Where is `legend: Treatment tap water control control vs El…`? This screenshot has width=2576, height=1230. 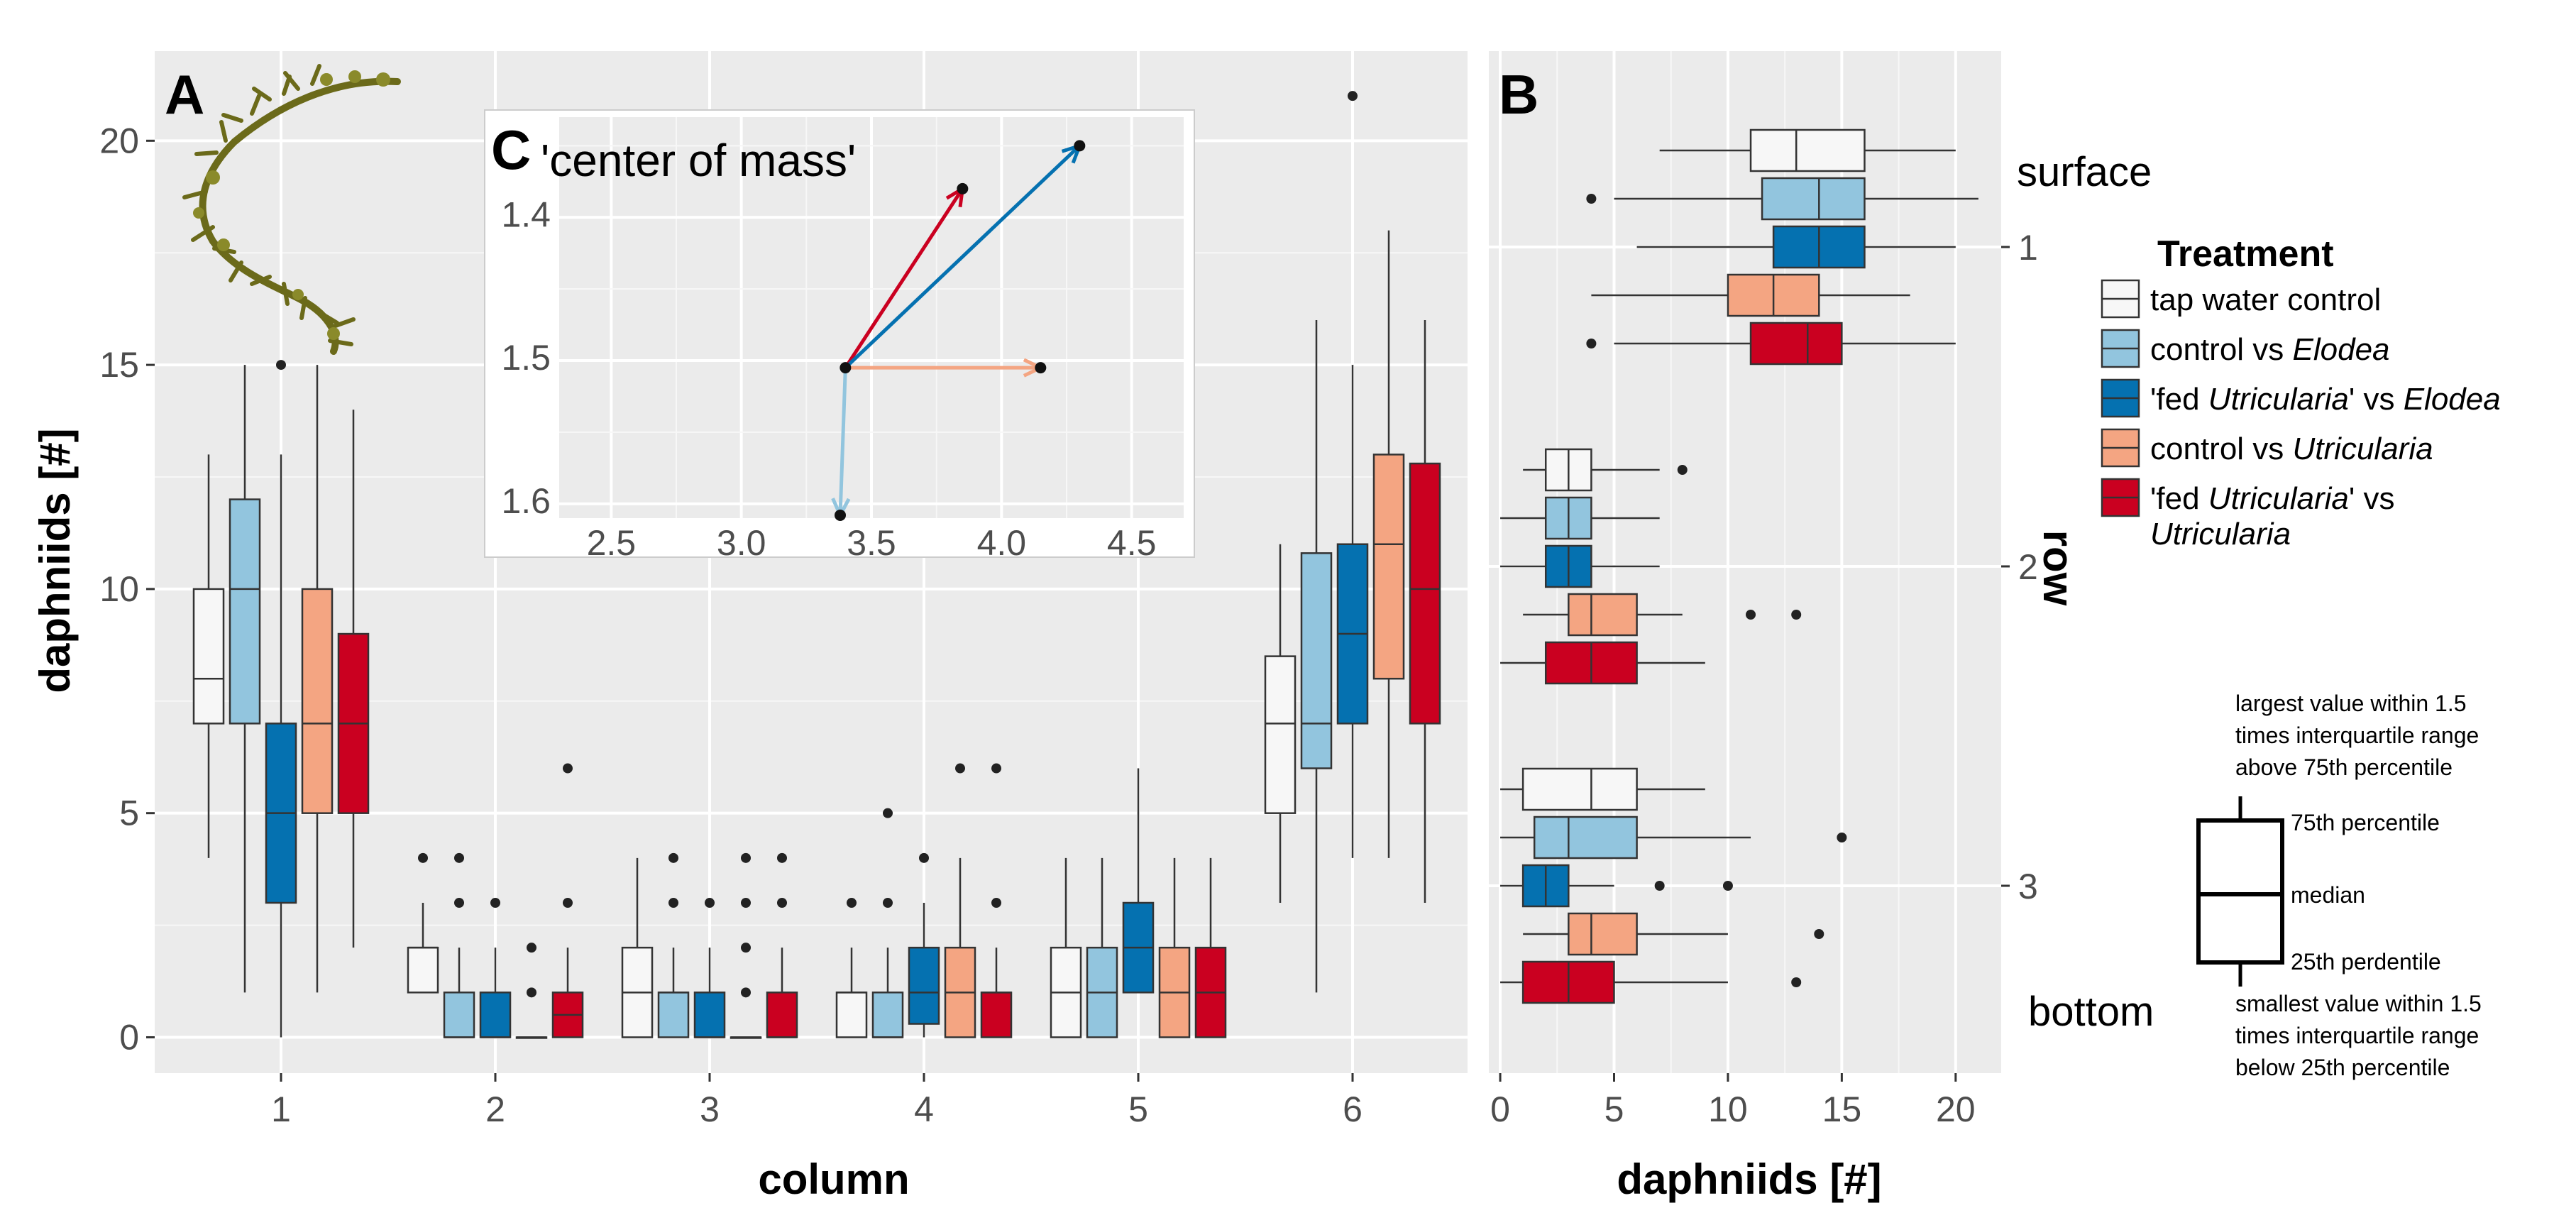 legend: Treatment tap water control control vs El… is located at coordinates (2301, 392).